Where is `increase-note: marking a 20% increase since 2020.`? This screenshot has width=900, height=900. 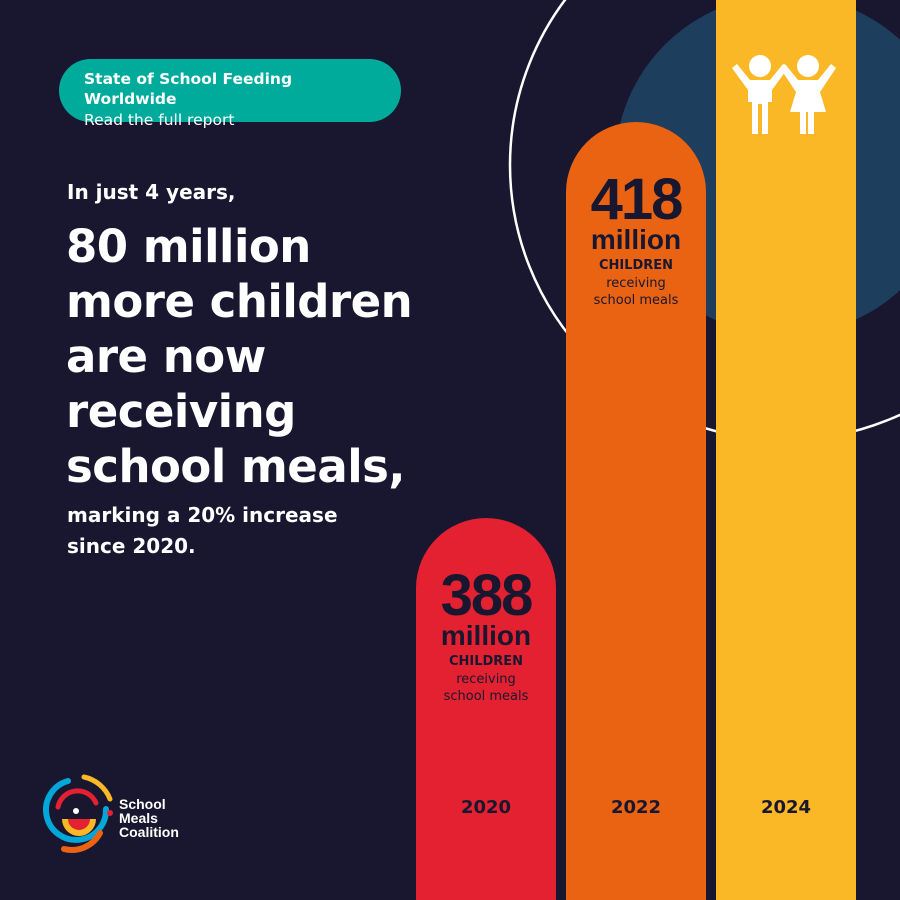
increase-note: marking a 20% increase since 2020. is located at coordinates (202, 531).